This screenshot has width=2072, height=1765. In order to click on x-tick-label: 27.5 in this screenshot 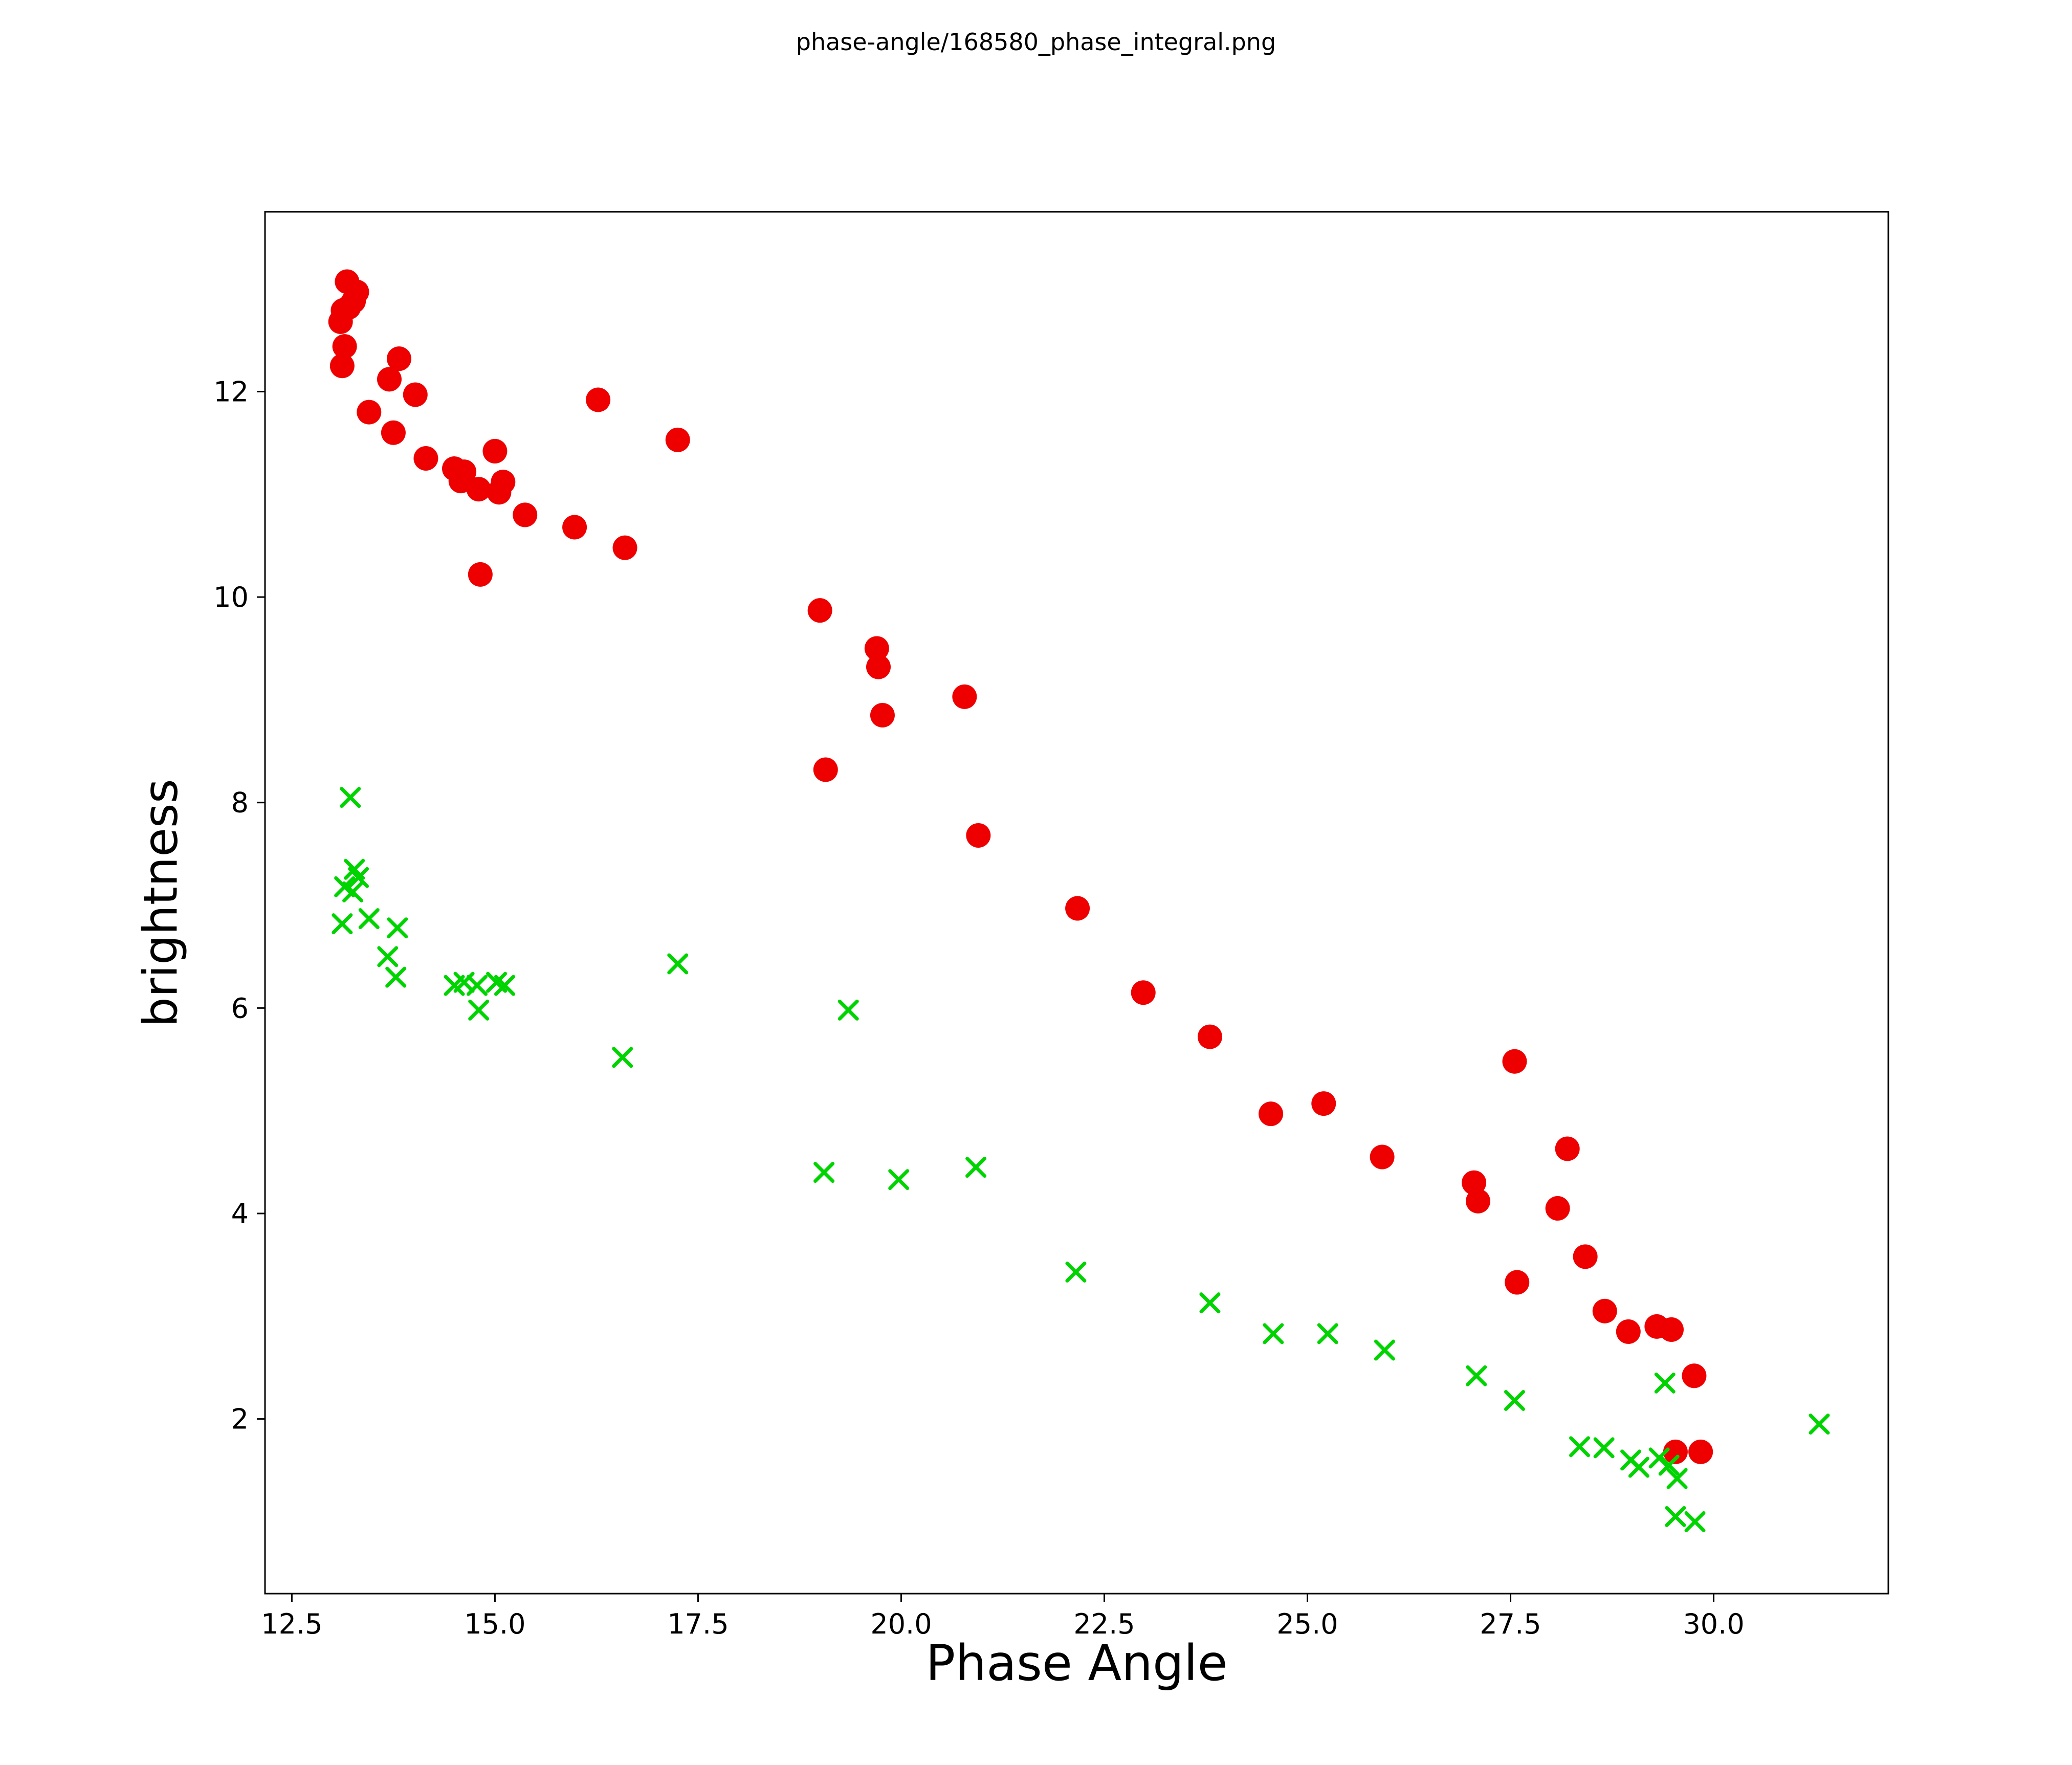, I will do `click(1510, 1624)`.